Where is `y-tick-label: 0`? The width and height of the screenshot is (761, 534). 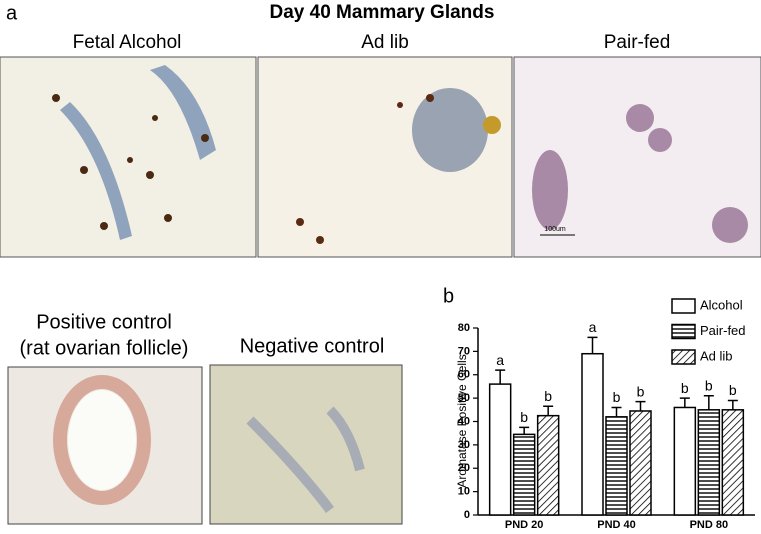
y-tick-label: 0 is located at coordinates (467, 515).